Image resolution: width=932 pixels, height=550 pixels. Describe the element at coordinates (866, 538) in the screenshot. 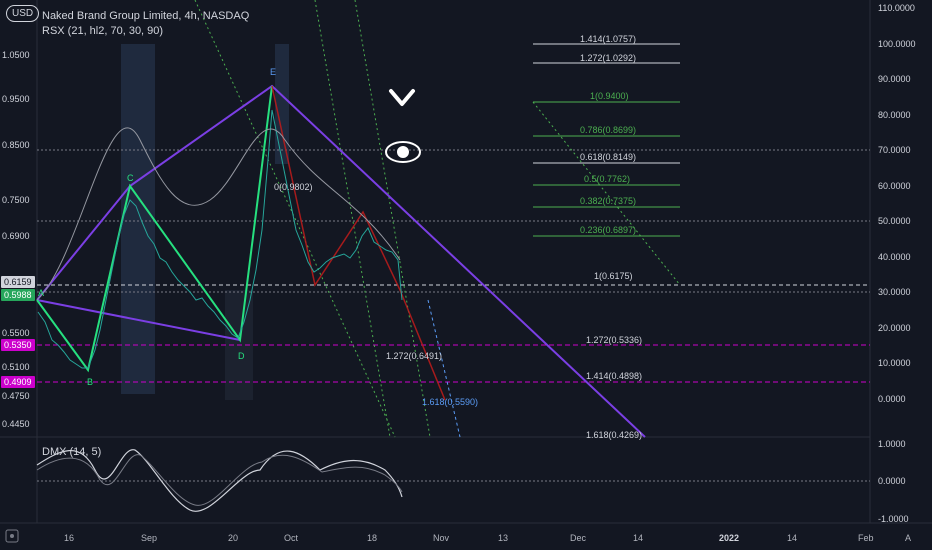

I see `x-axis-label: Feb` at that location.